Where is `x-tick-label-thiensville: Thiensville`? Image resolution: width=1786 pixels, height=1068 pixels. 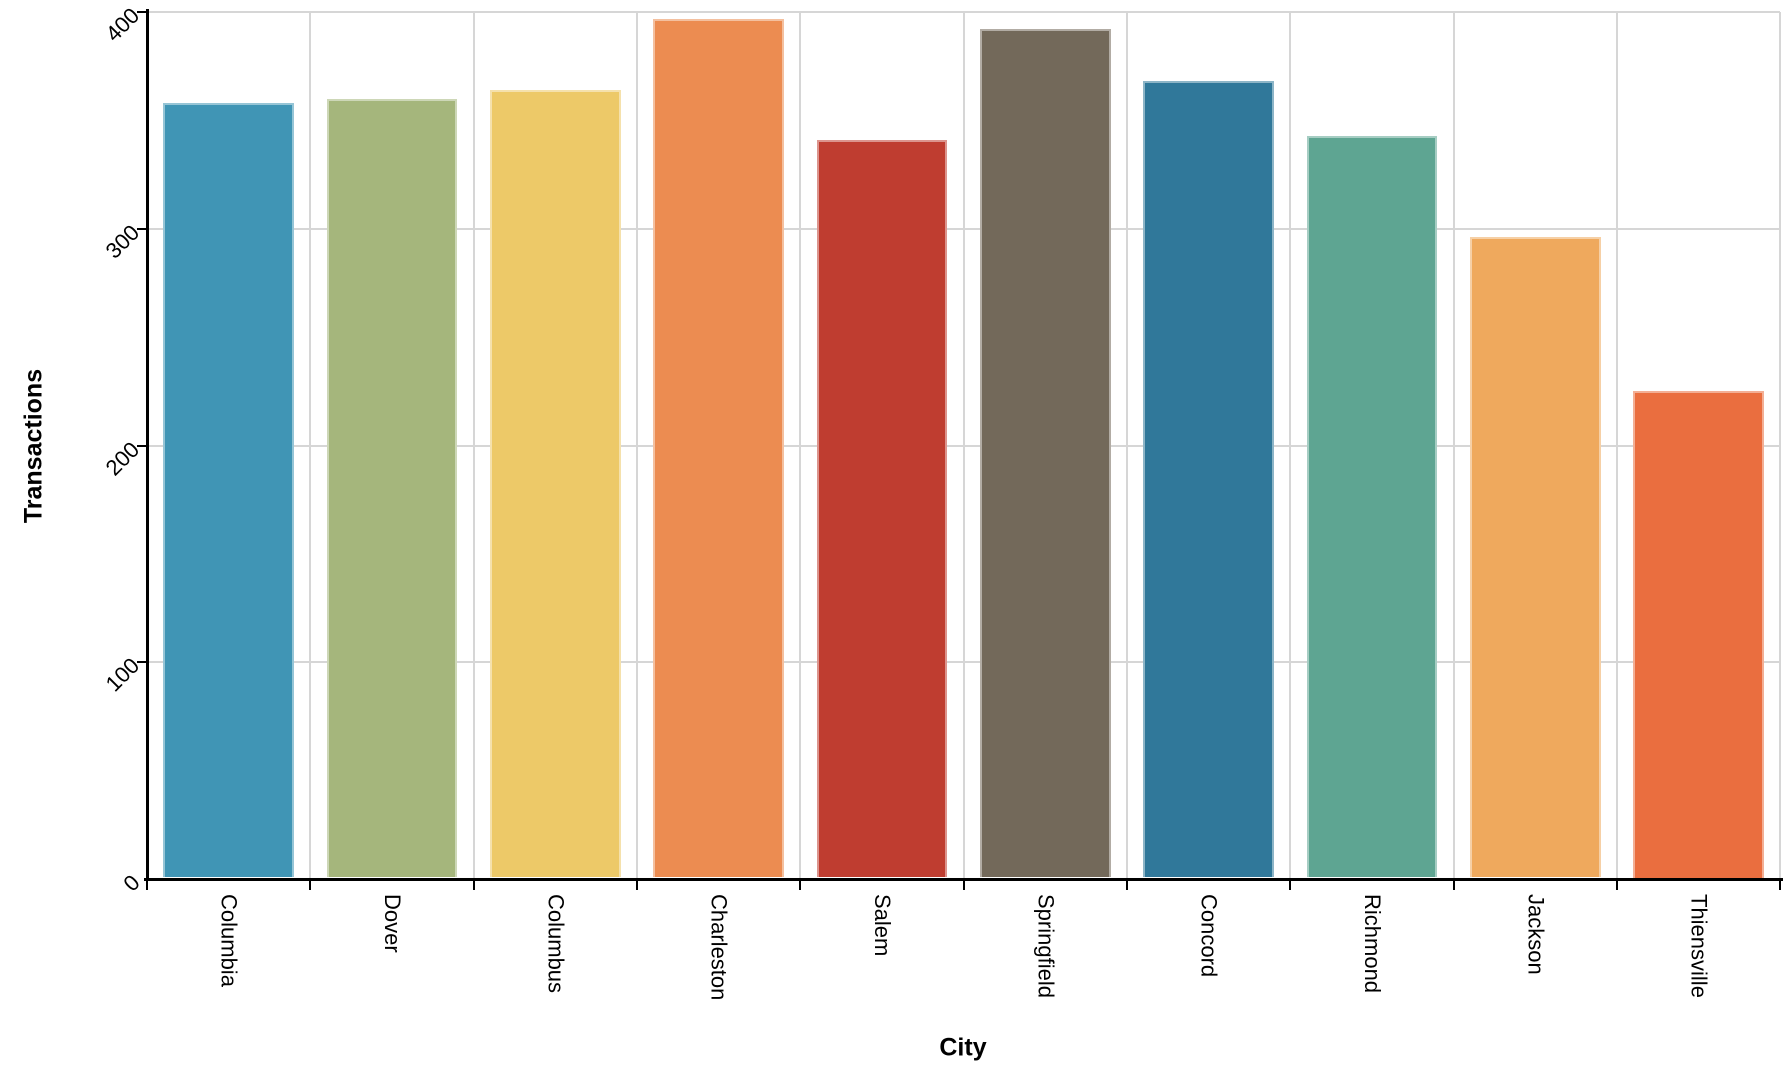 x-tick-label-thiensville: Thiensville is located at coordinates (1699, 946).